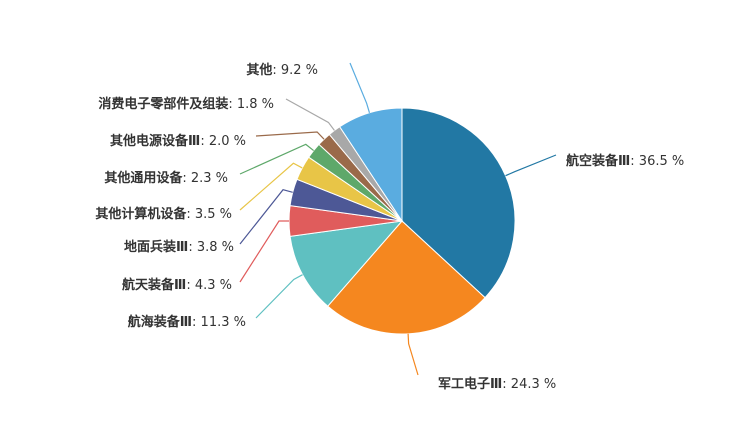  Describe the element at coordinates (211, 247) in the screenshot. I see `slice-label-value-4: : 3.8 %` at that location.